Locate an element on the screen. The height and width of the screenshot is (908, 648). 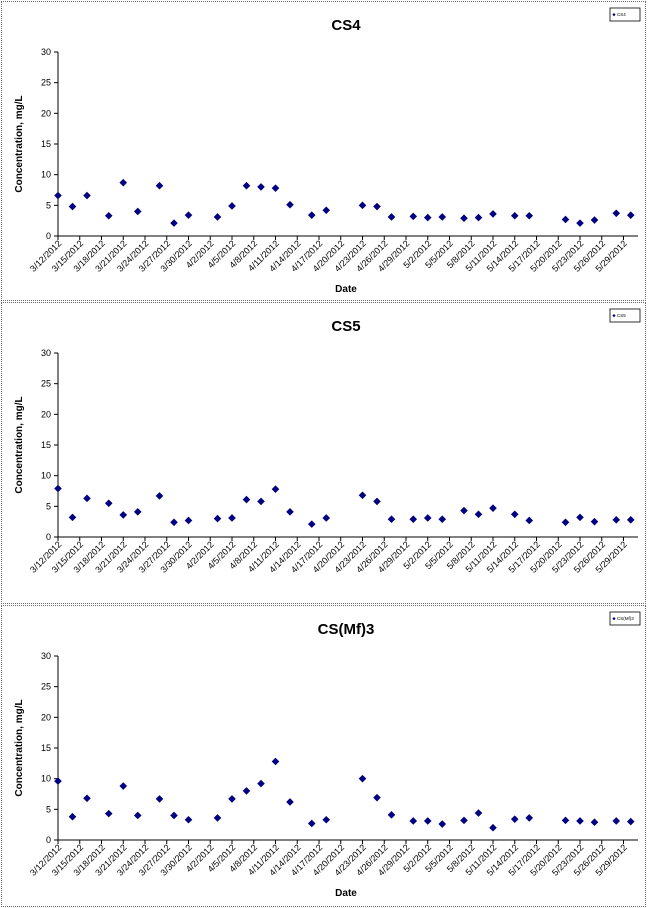
legend: CS5 is located at coordinates (625, 315).